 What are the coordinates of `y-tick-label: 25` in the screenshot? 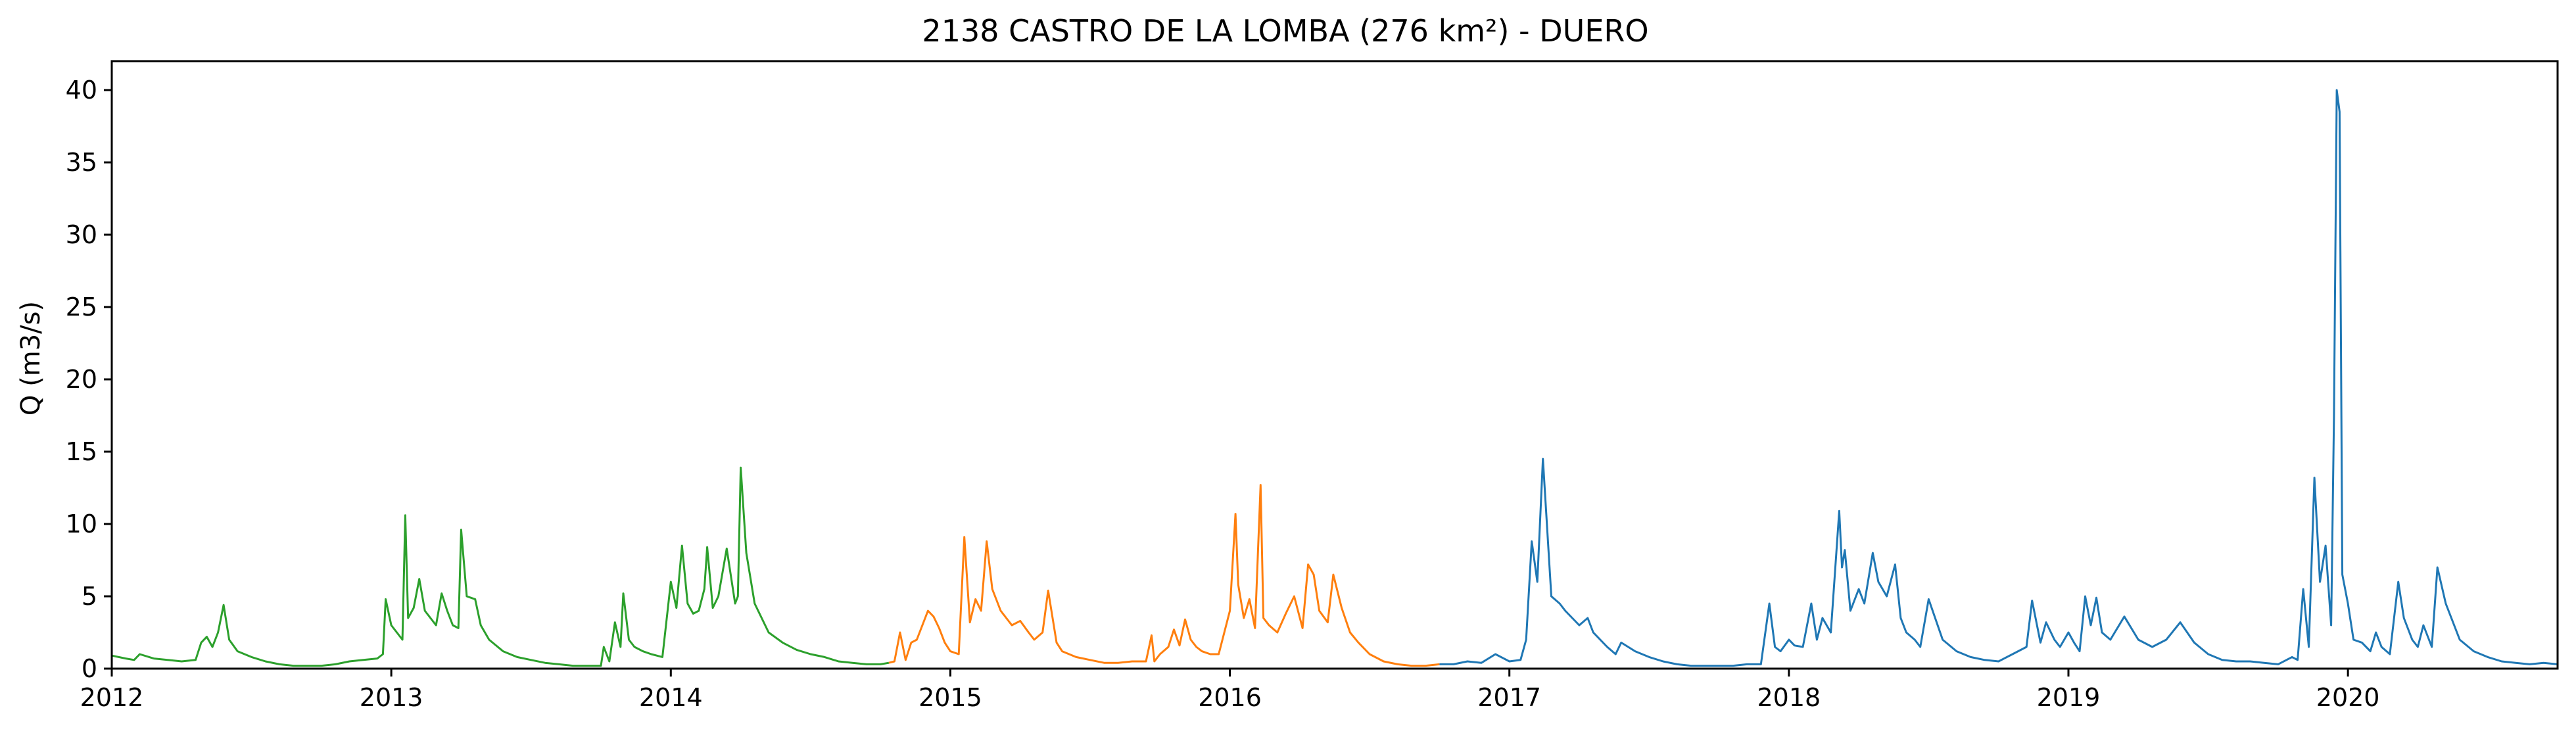 It's located at (81, 307).